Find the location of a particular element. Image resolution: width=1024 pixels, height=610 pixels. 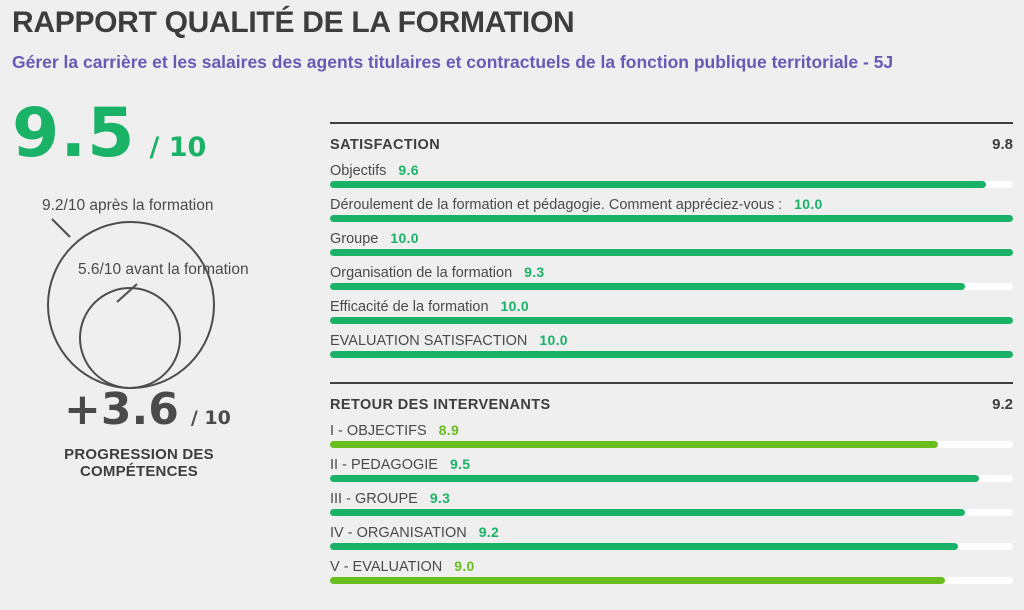

progression-value: +3.6 is located at coordinates (121, 409).